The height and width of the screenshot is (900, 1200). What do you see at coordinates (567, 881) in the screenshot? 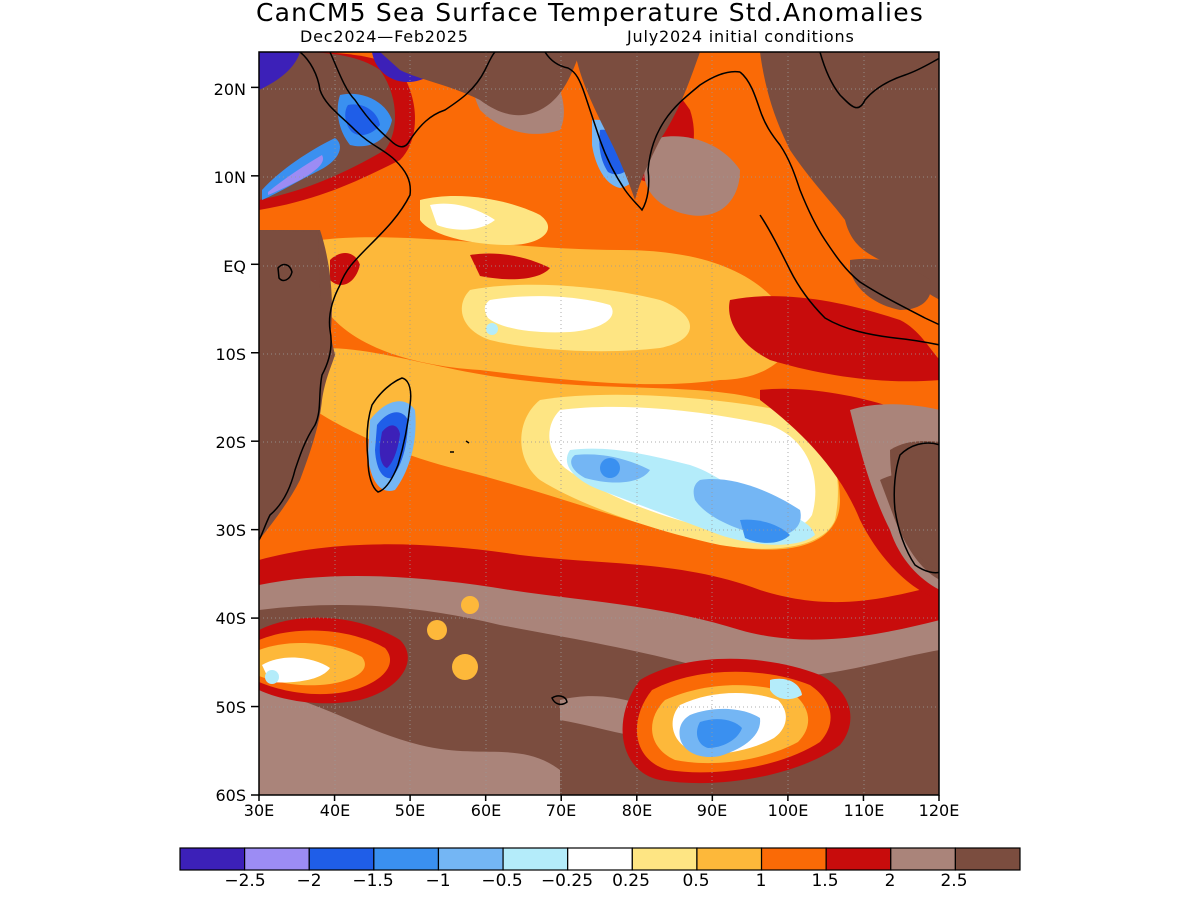
I see `colorbar-label: −0.25` at bounding box center [567, 881].